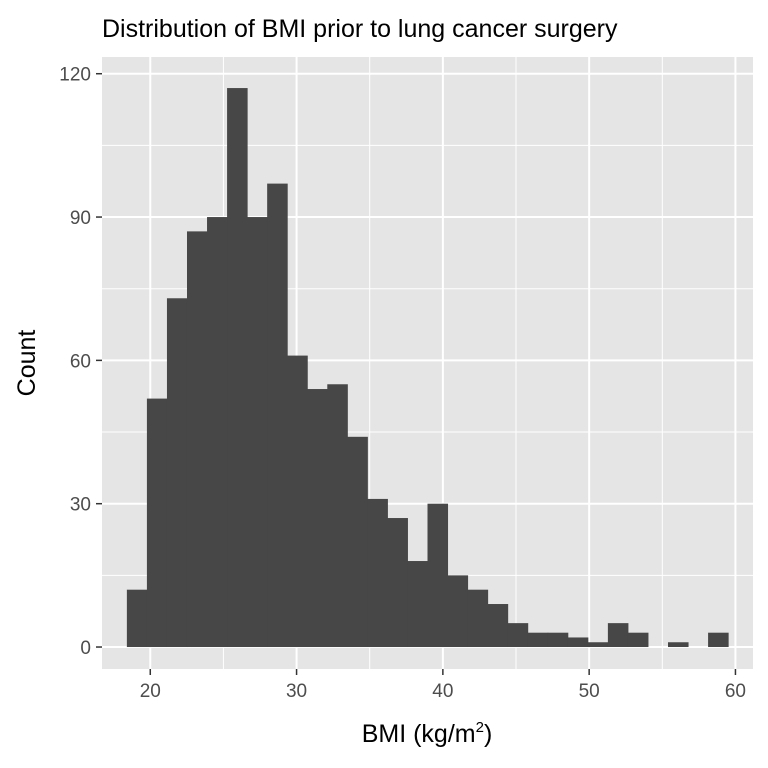 The height and width of the screenshot is (768, 768). Describe the element at coordinates (80, 505) in the screenshot. I see `y-tick-label: 30` at that location.